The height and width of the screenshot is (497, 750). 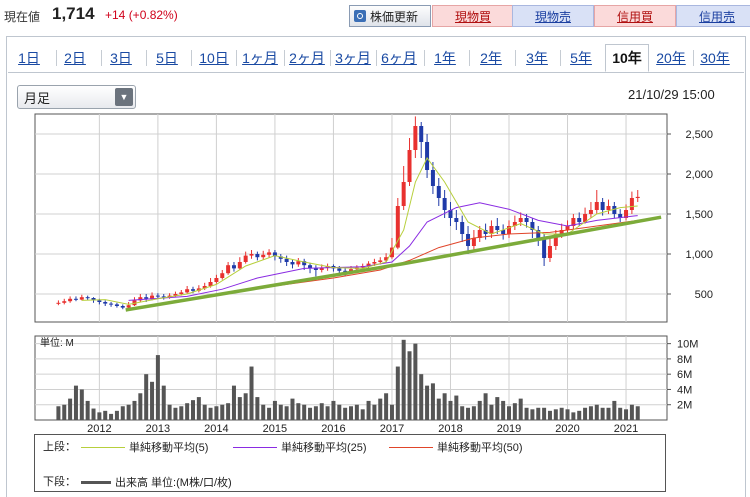 What do you see at coordinates (324, 448) in the screenshot?
I see `legend-ma25-label: 単純移動平均(25)` at bounding box center [324, 448].